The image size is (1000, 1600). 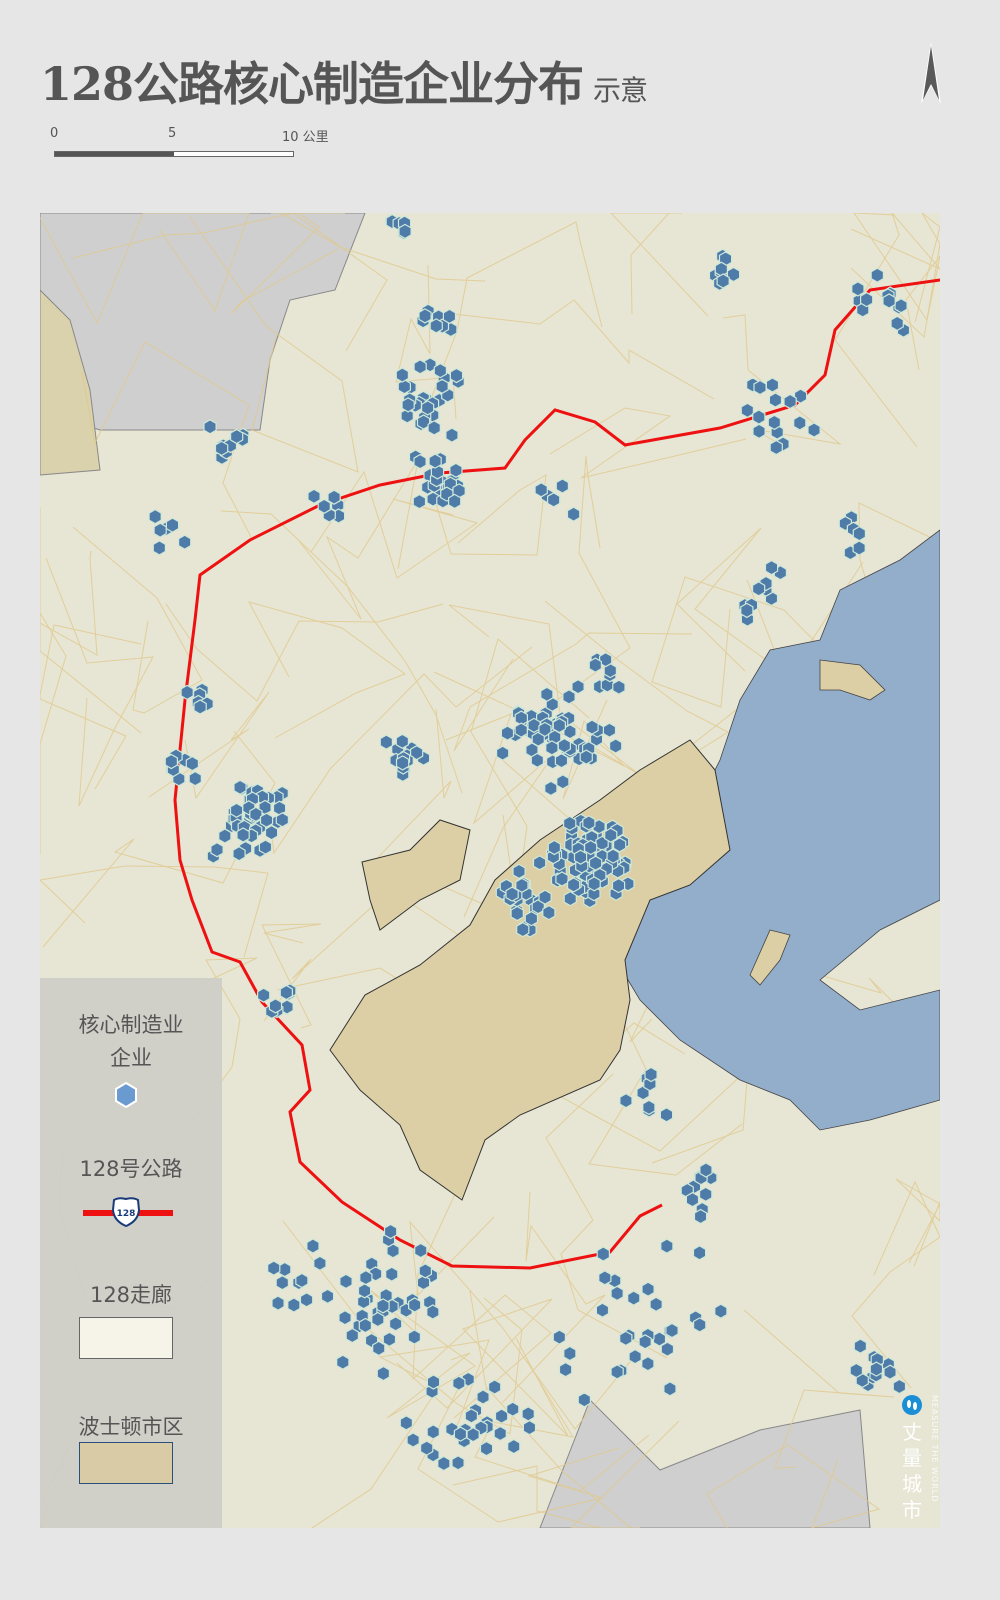 I want to click on scale-bar: 0 5 10 公里, so click(x=202, y=146).